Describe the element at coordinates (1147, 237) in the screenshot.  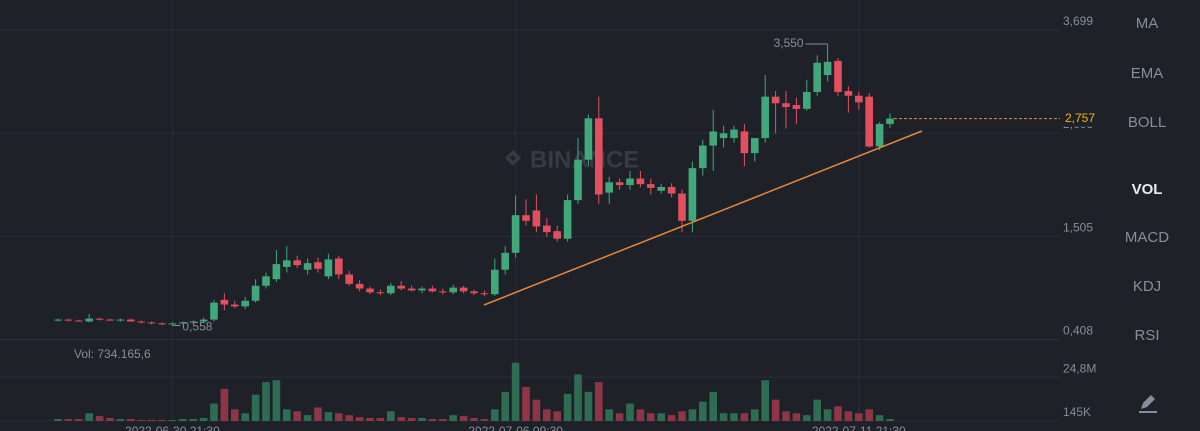
I see `indicator-button: MACD` at that location.